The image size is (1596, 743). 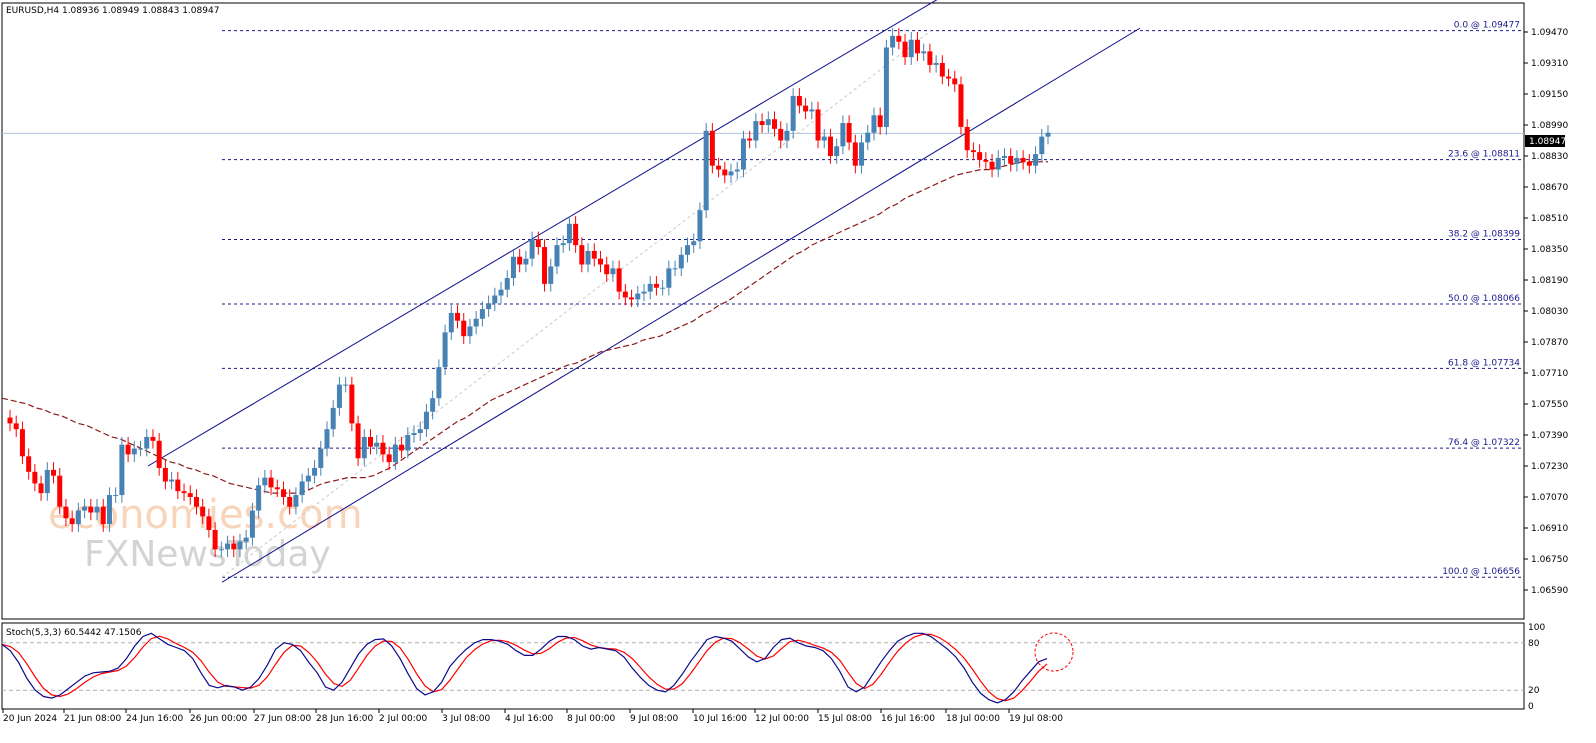 I want to click on time-tick-label: 21 Jun 08:00, so click(x=92, y=719).